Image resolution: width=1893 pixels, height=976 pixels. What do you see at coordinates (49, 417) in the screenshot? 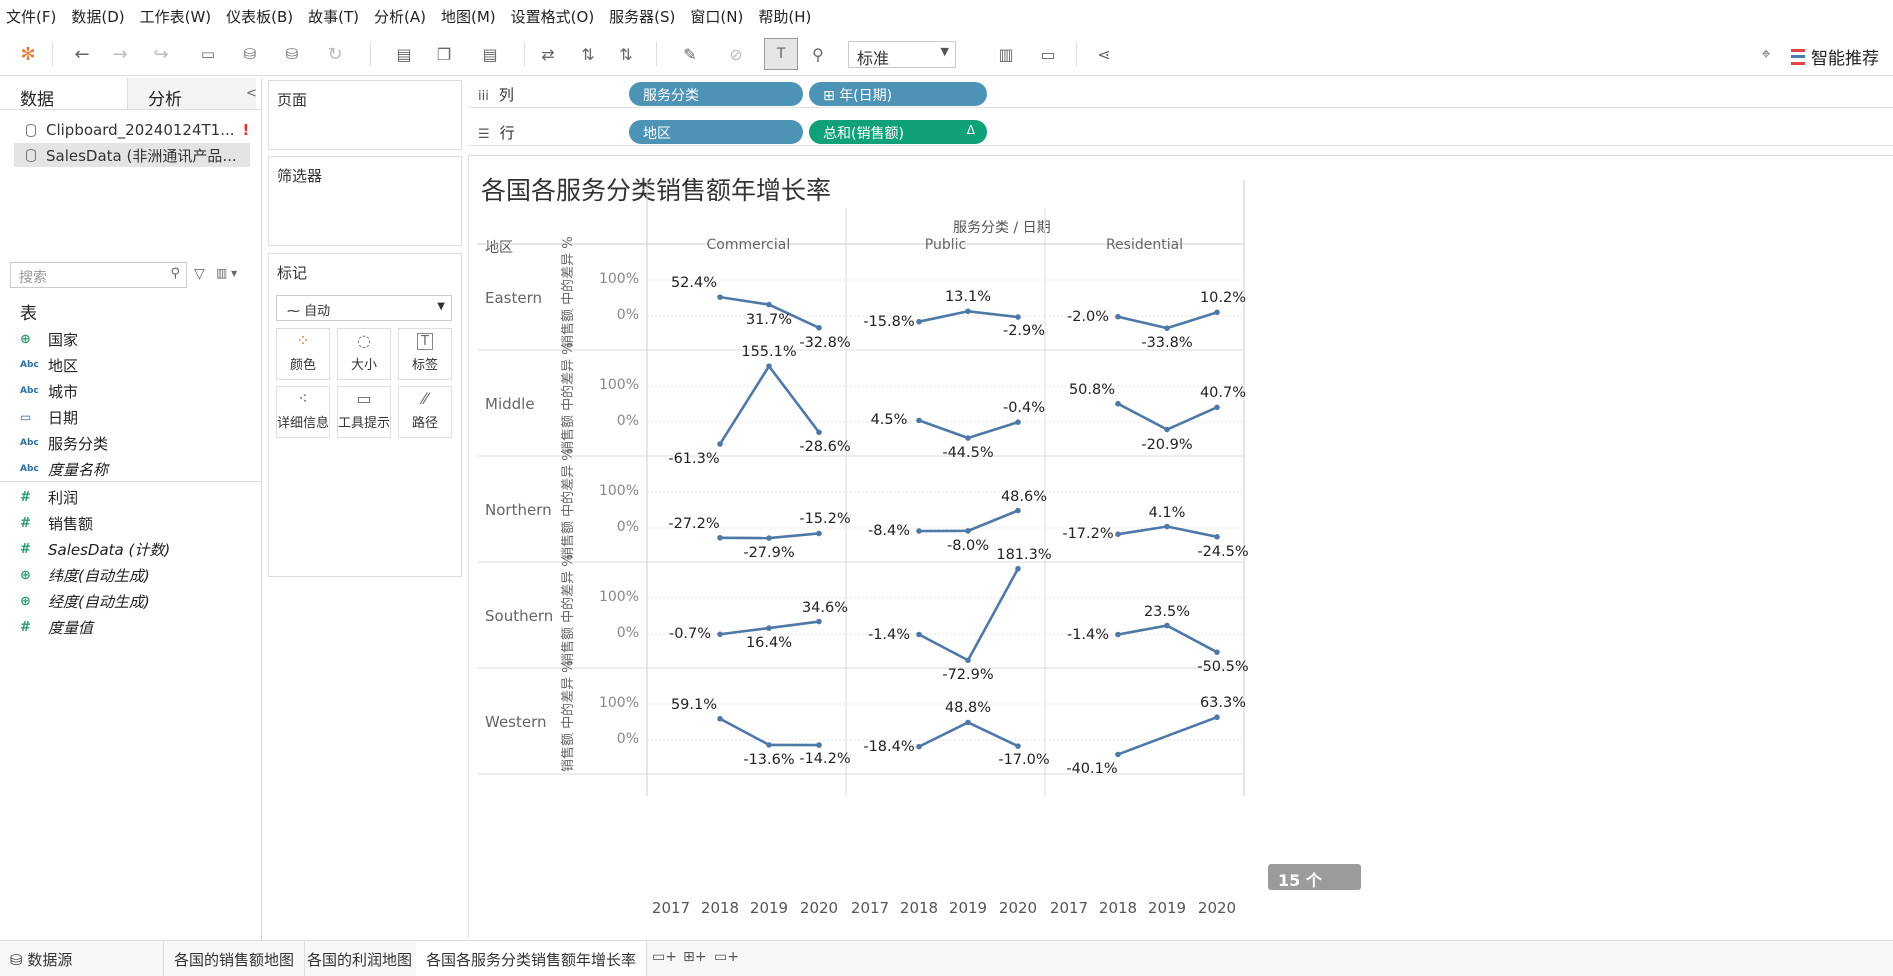
I see `field-date: ▭ 日期` at bounding box center [49, 417].